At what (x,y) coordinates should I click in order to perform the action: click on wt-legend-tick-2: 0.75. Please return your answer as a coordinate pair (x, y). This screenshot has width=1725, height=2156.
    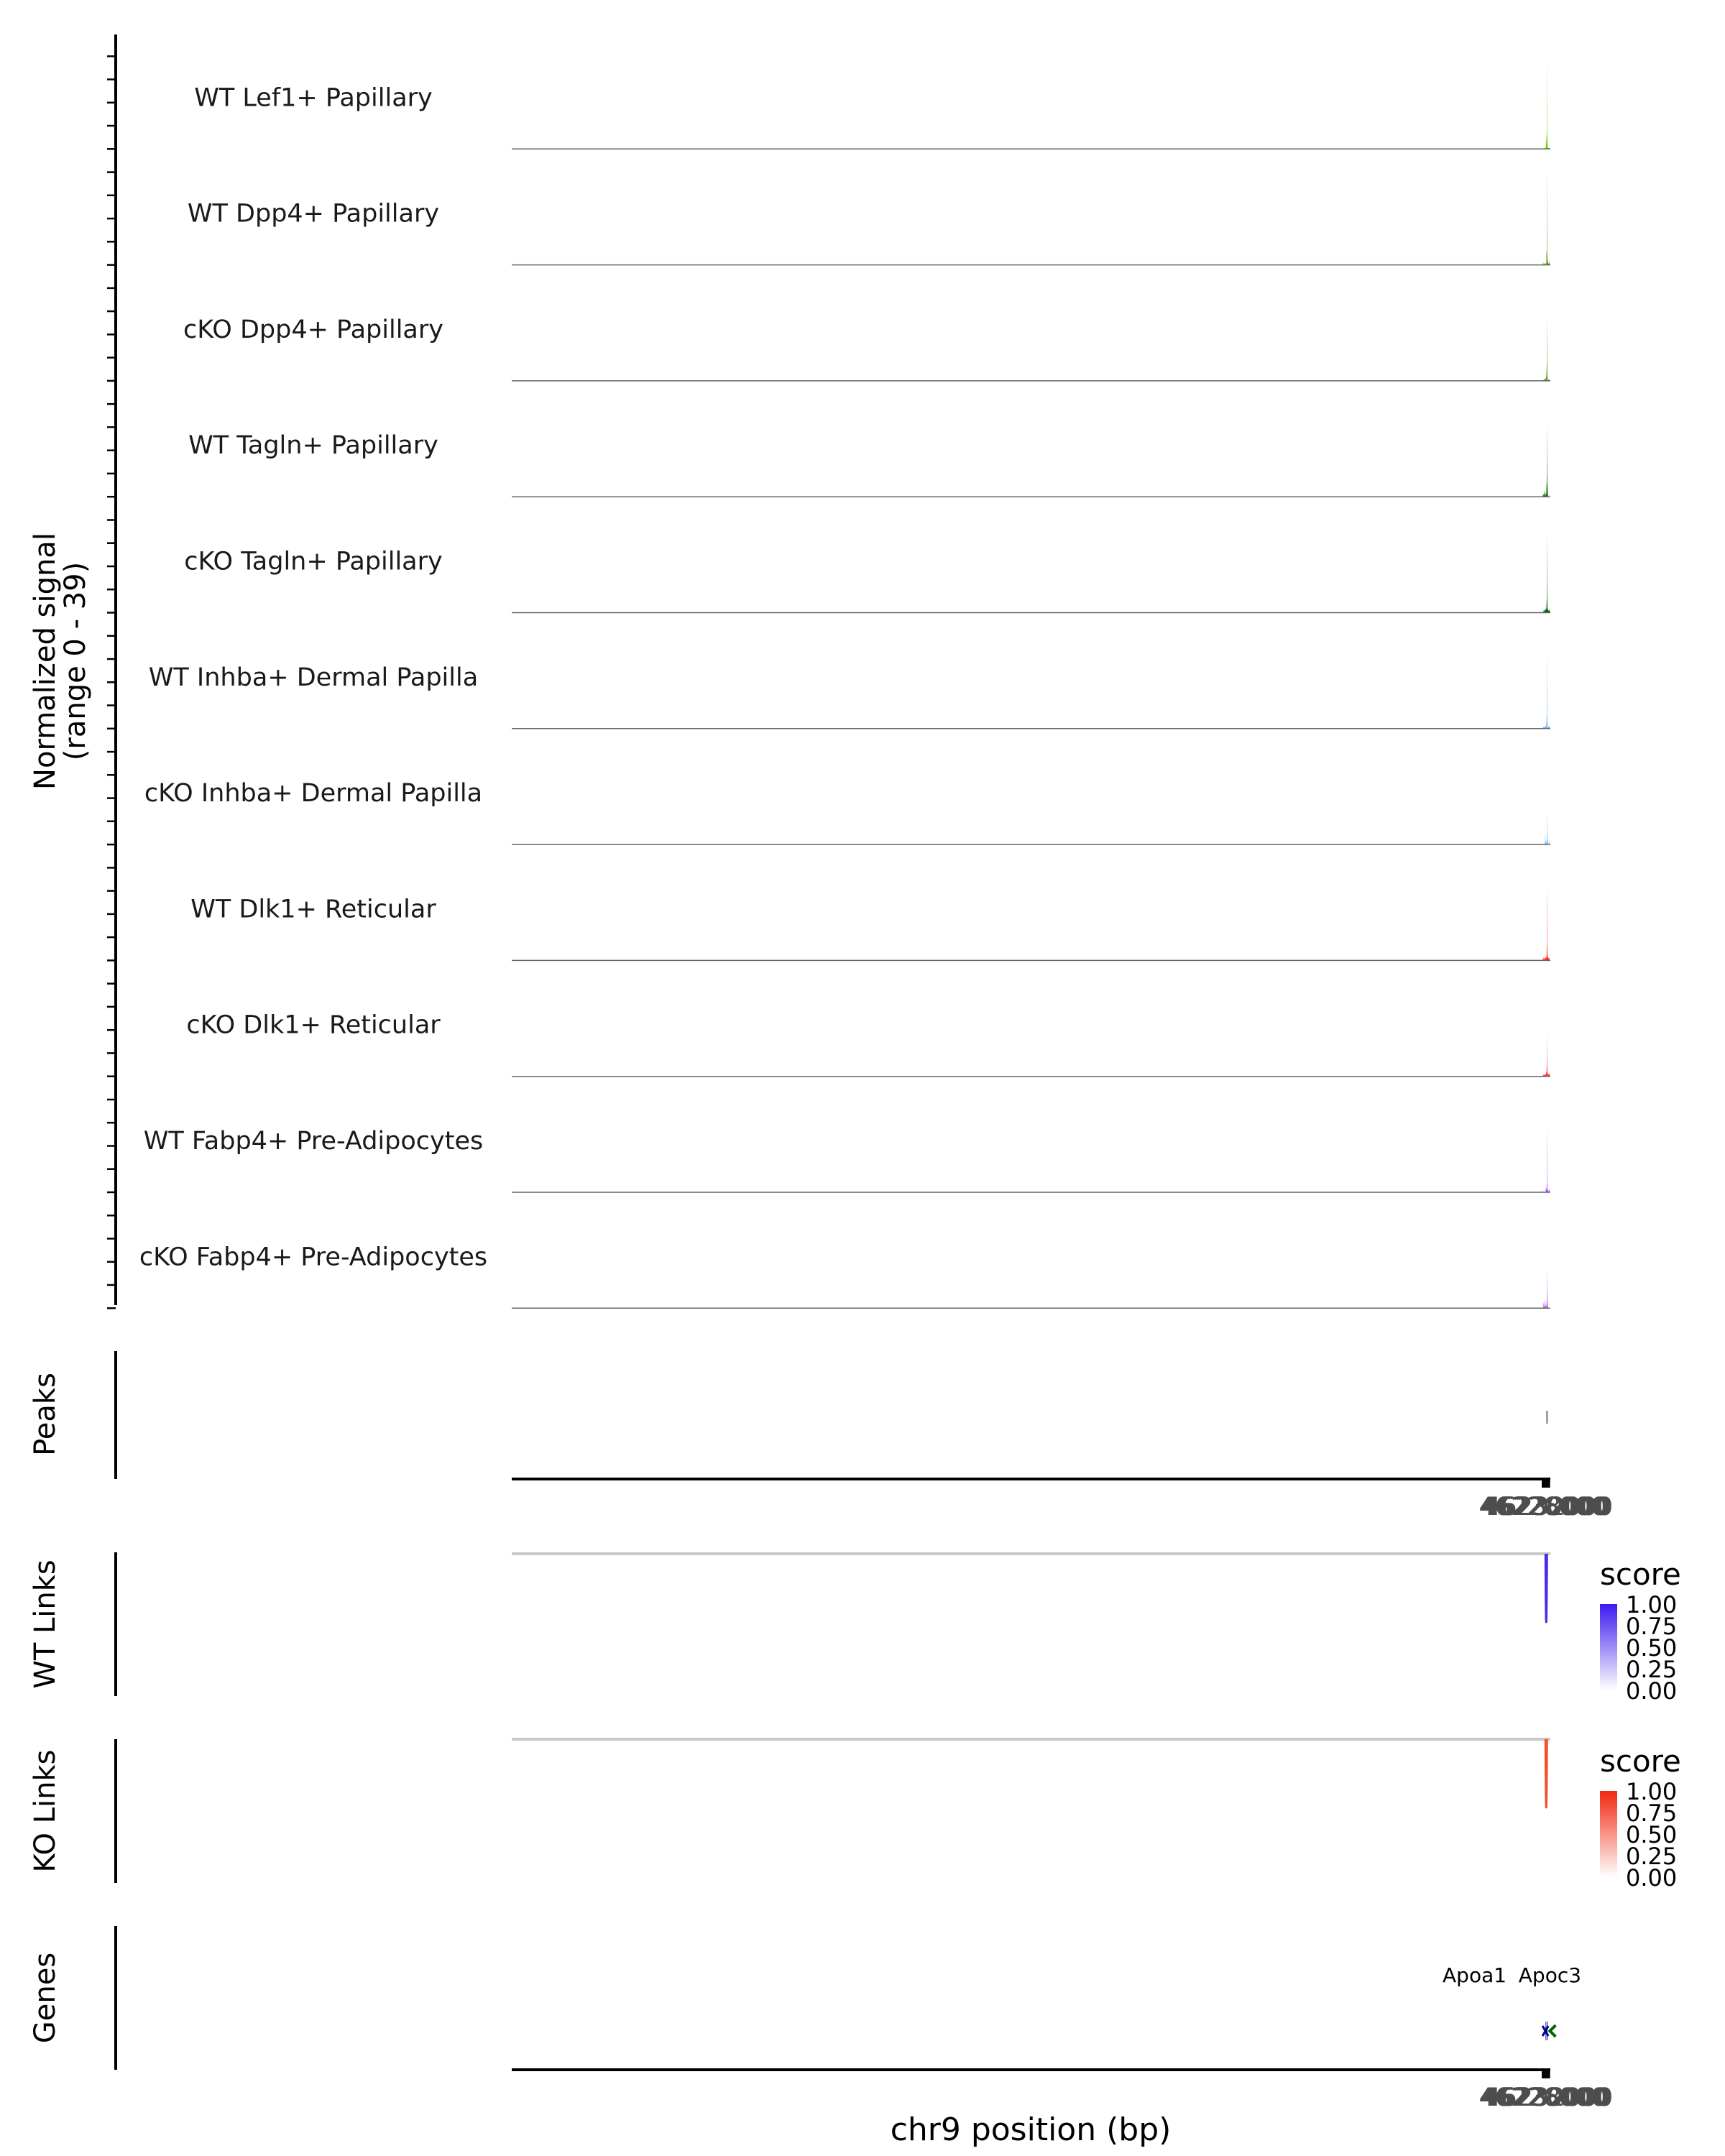
    Looking at the image, I should click on (1651, 1626).